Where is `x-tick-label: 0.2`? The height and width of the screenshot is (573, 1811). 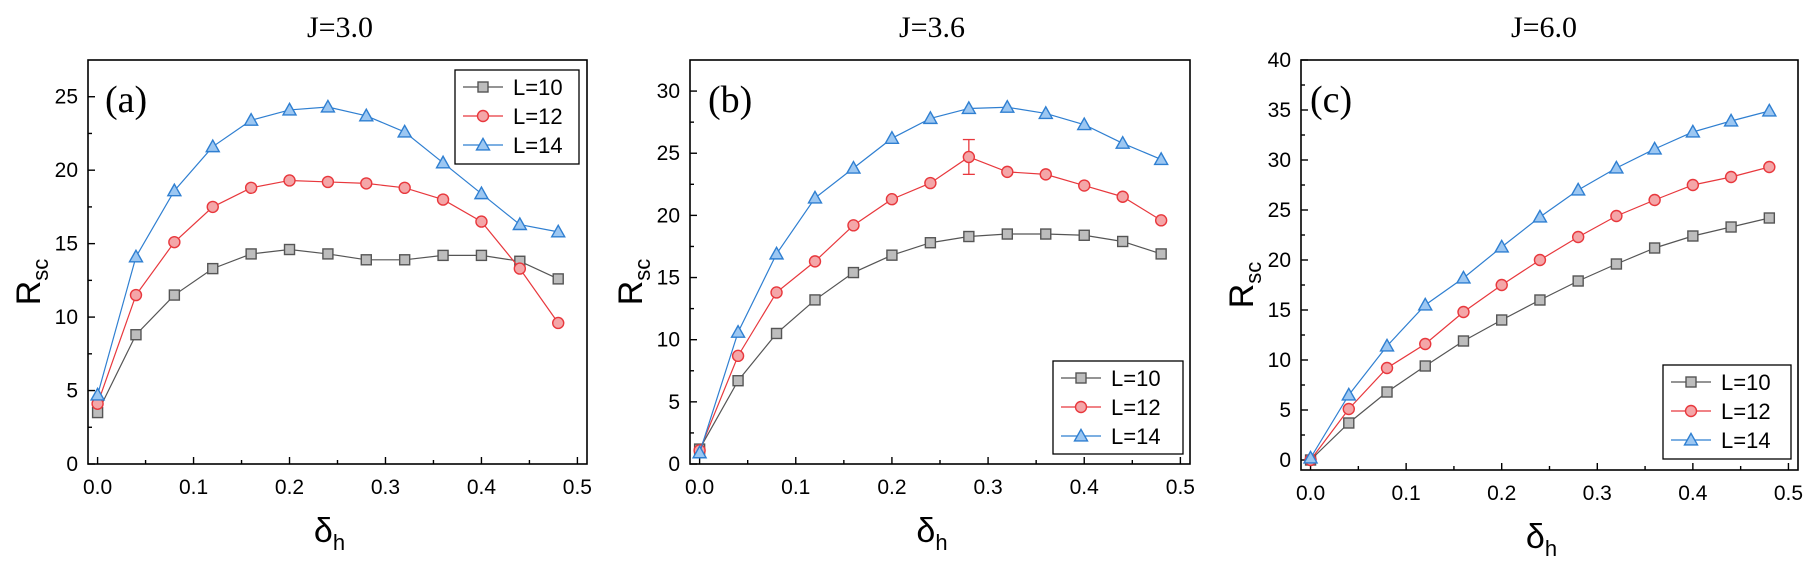 x-tick-label: 0.2 is located at coordinates (289, 487).